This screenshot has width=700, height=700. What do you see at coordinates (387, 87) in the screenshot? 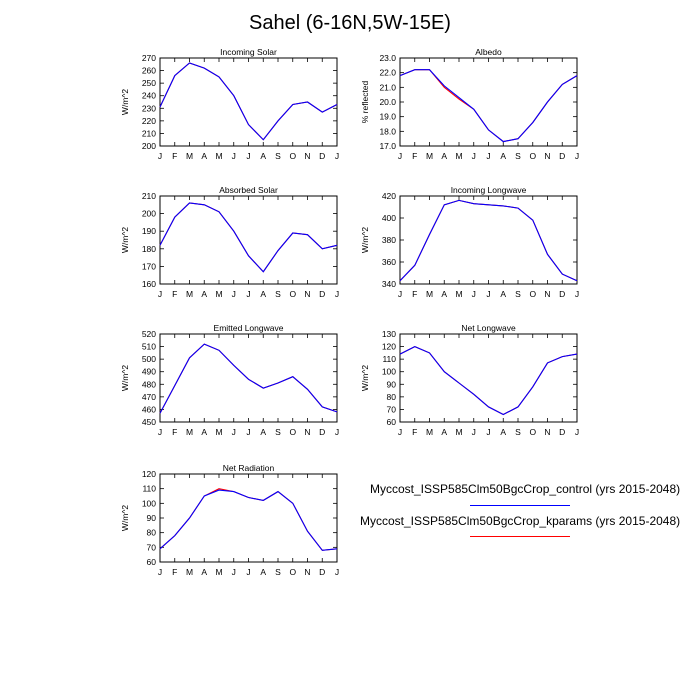
I see `y-tick-label: 21.0` at bounding box center [387, 87].